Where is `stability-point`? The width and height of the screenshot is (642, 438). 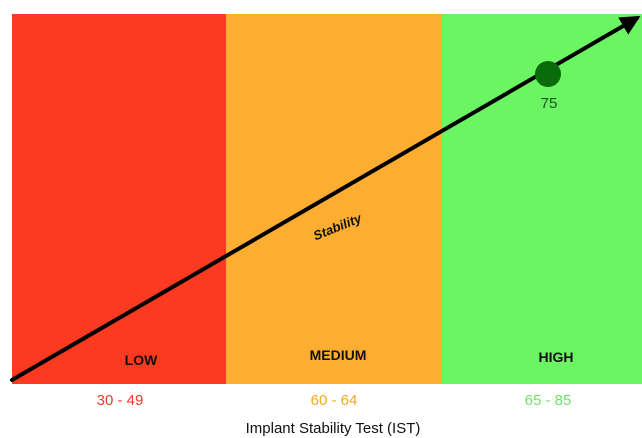
stability-point is located at coordinates (548, 74).